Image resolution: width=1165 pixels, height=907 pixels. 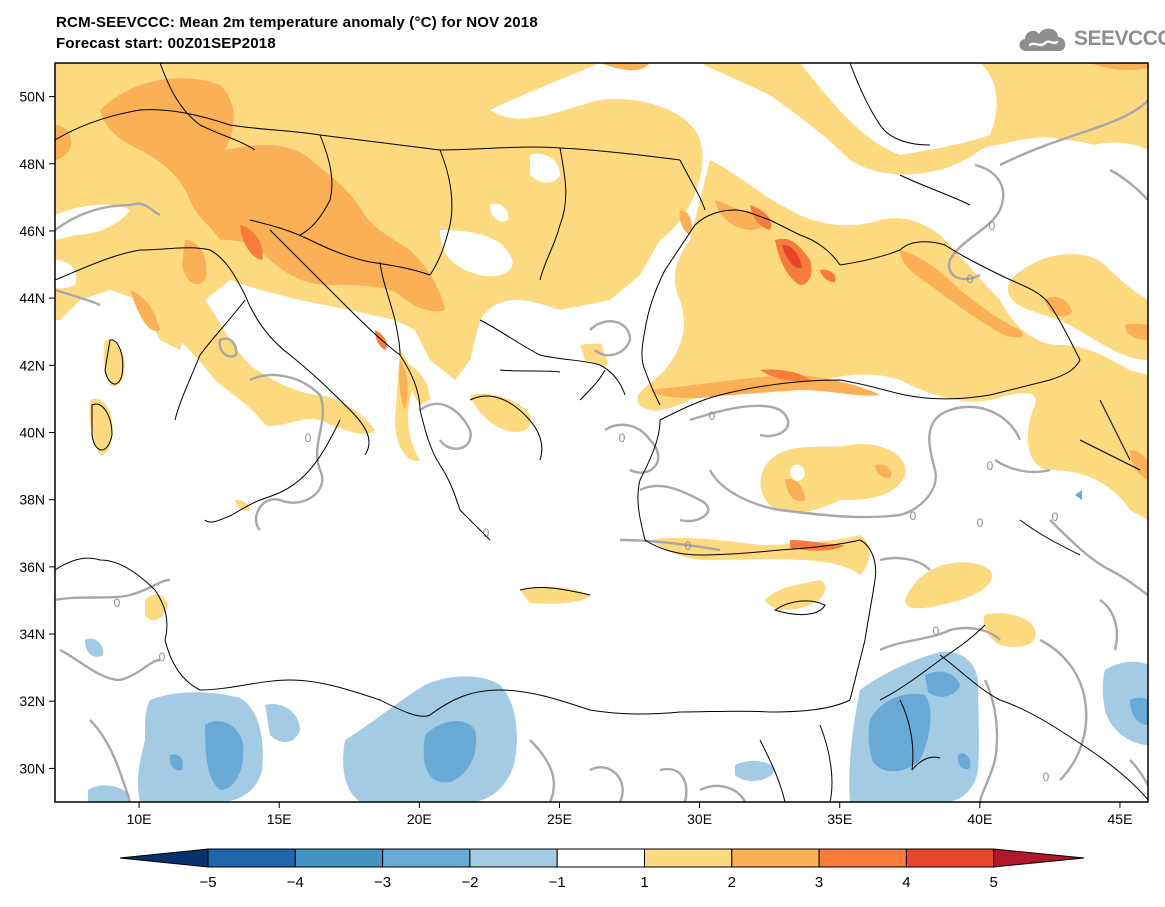 I want to click on colorbar-label: −3, so click(x=382, y=882).